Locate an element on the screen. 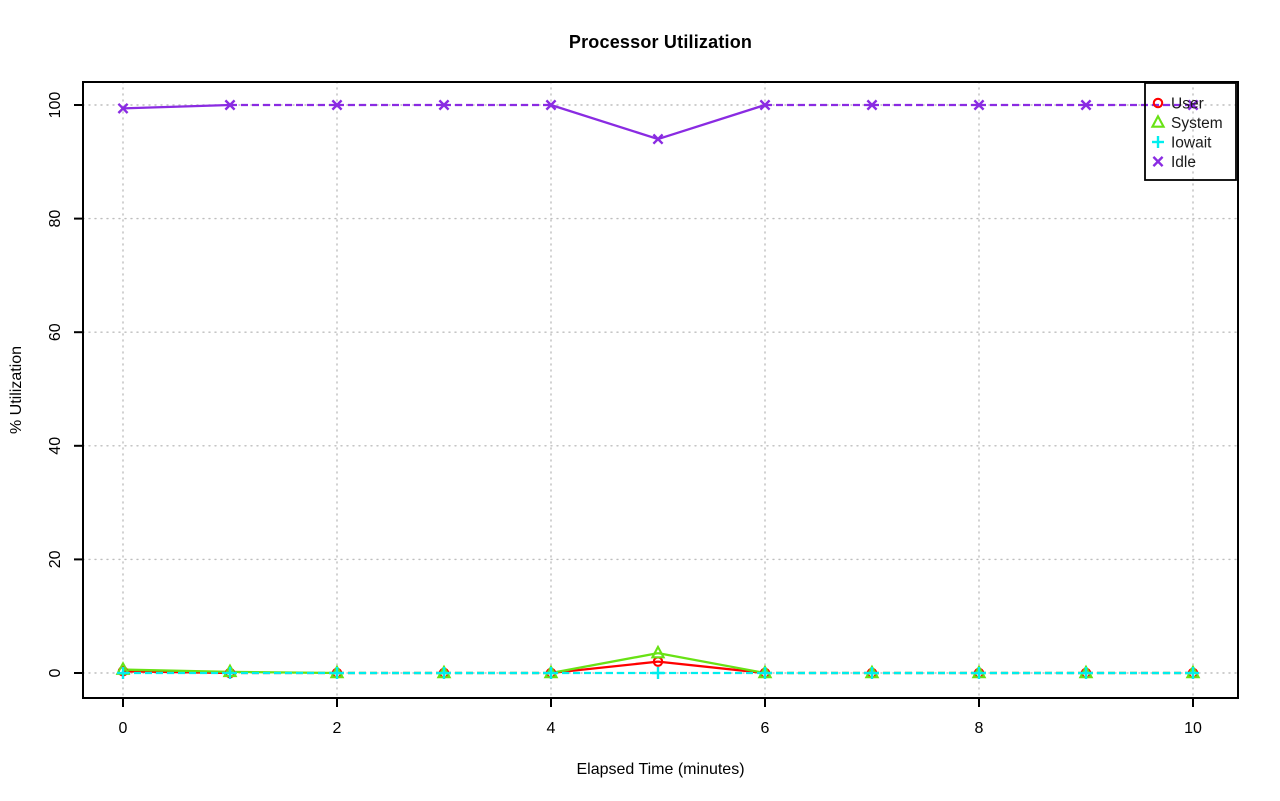 Image resolution: width=1280 pixels, height=801 pixels. legend-label-iowait: Iowait is located at coordinates (1191, 143).